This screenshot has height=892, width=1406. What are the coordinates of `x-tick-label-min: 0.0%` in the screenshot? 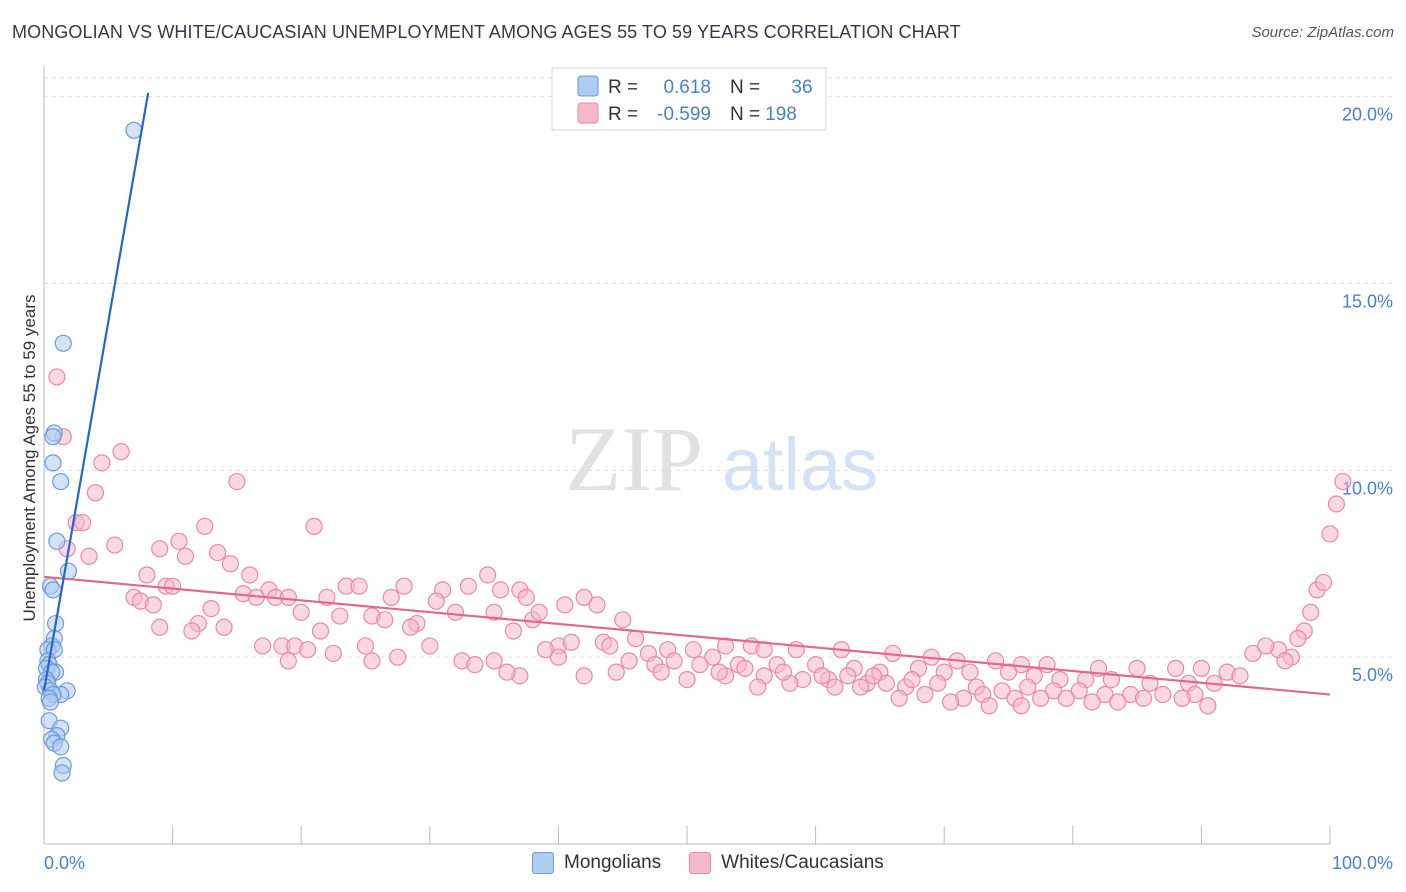 It's located at (64, 863).